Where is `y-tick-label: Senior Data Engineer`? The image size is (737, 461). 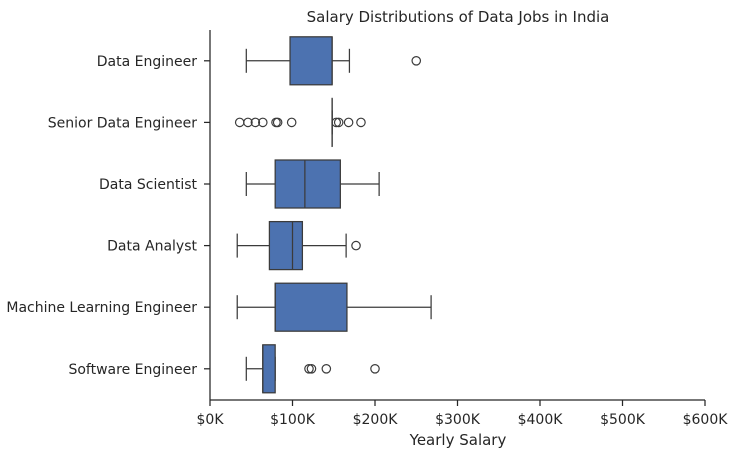
y-tick-label: Senior Data Engineer is located at coordinates (123, 123).